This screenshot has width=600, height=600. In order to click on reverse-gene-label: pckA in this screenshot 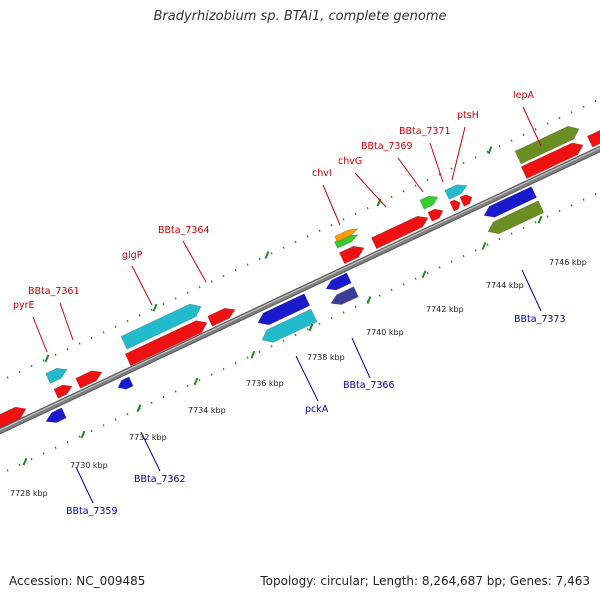, I will do `click(317, 409)`.